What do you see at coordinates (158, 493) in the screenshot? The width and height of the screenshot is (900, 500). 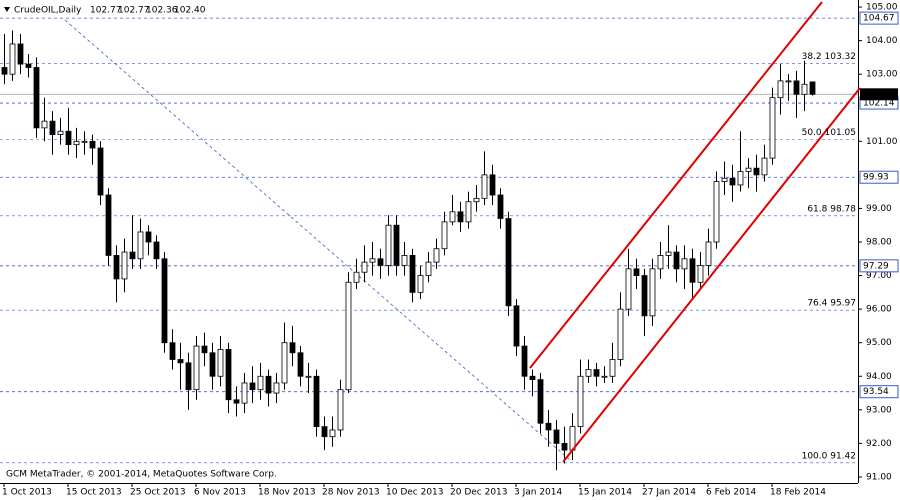 I see `x-tick-label: 25 Oct 2013` at bounding box center [158, 493].